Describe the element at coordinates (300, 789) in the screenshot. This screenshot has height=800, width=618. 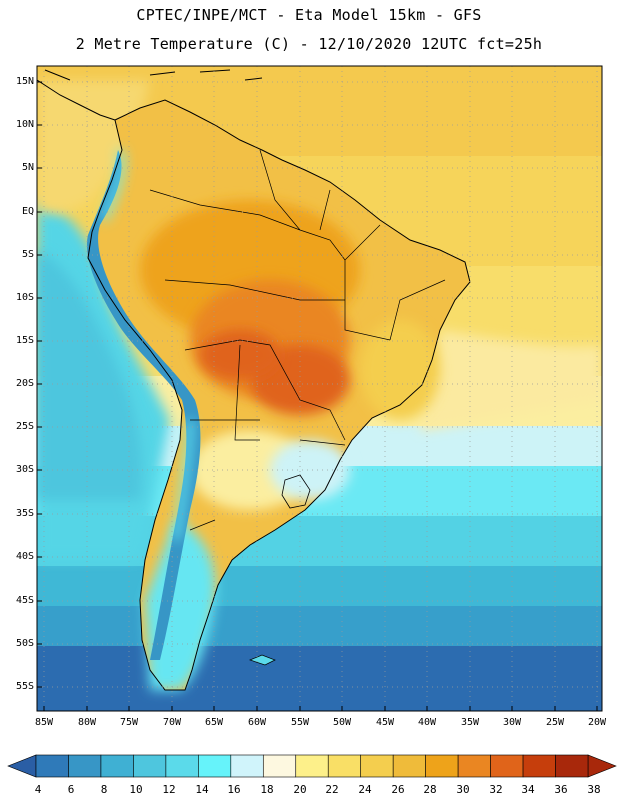
I see `colorbar-label: 20` at that location.